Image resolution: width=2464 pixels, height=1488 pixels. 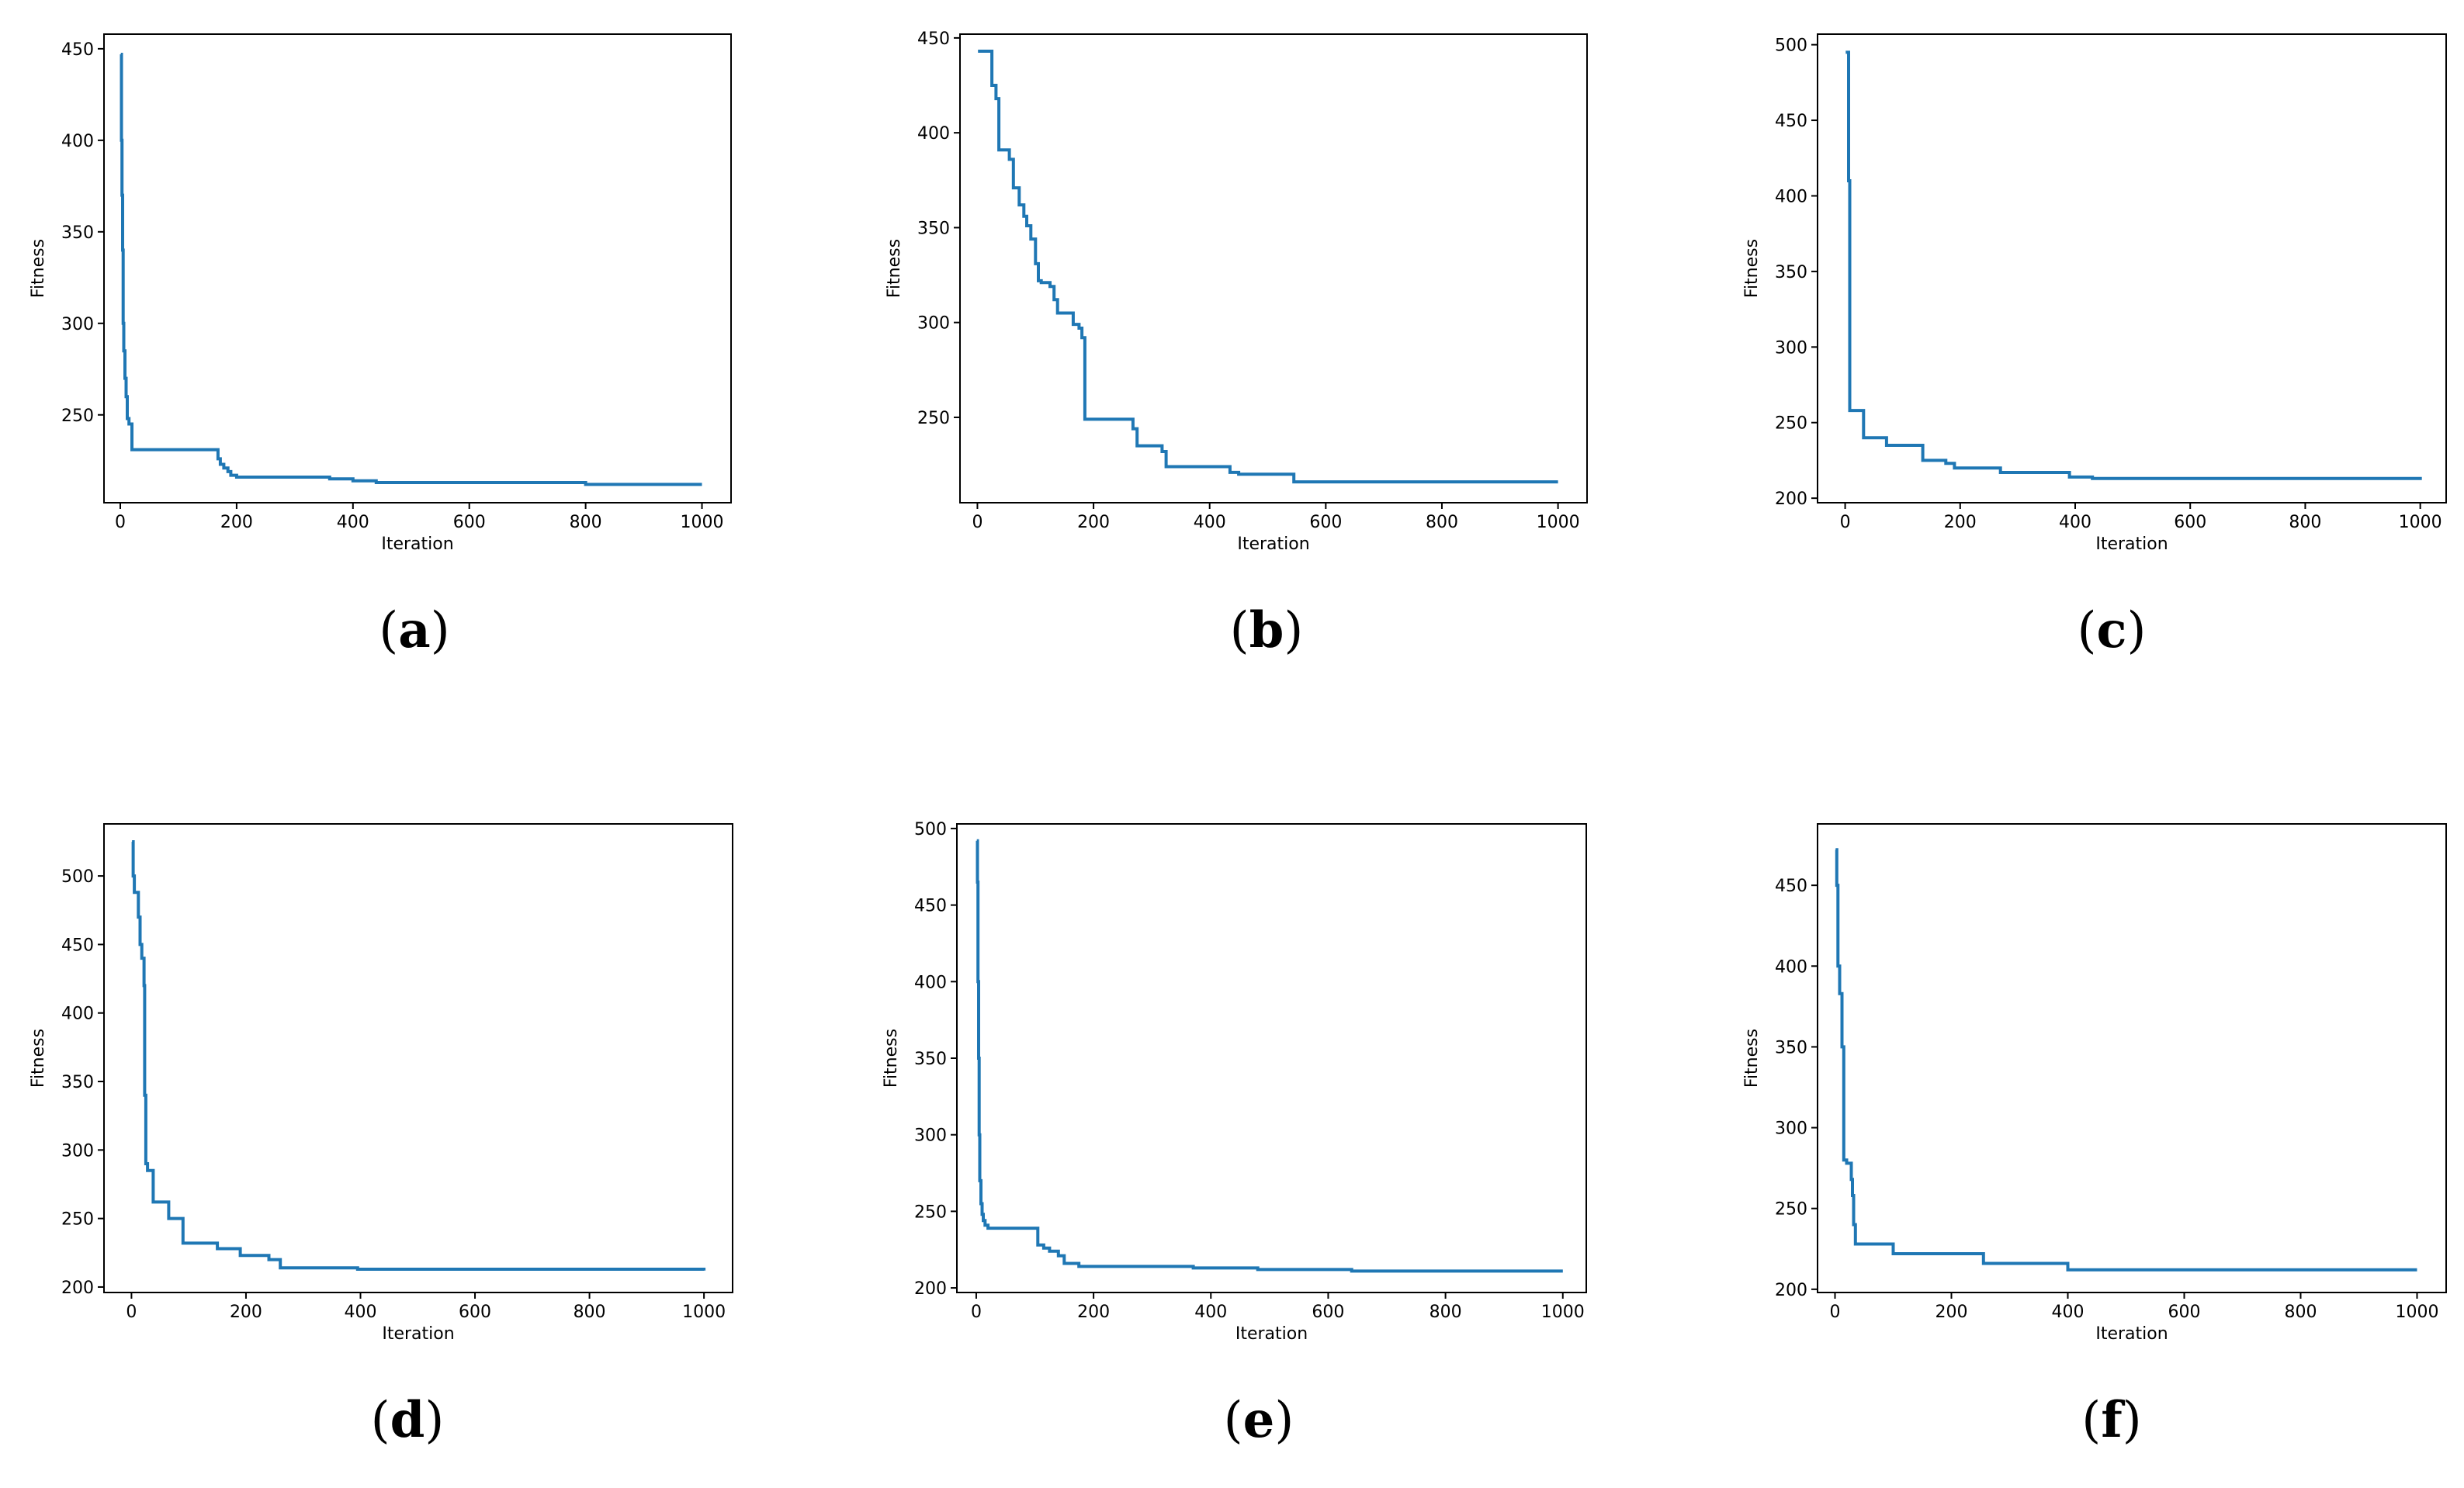 What do you see at coordinates (414, 630) in the screenshot?
I see `caption-a: (a)` at bounding box center [414, 630].